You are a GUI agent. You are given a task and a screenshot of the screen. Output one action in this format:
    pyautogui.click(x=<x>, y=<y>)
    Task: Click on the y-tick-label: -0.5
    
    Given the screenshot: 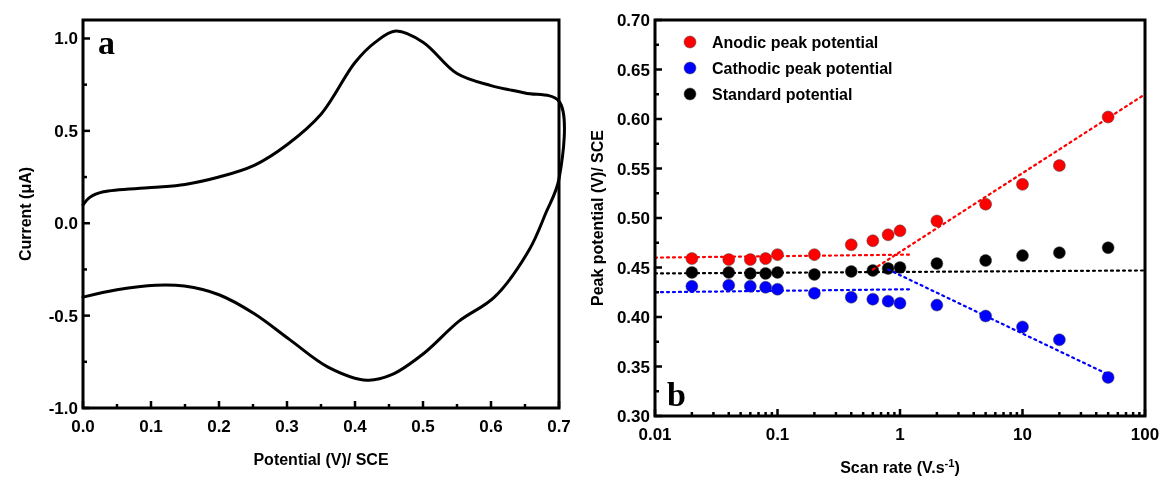 What is the action you would take?
    pyautogui.click(x=63, y=316)
    